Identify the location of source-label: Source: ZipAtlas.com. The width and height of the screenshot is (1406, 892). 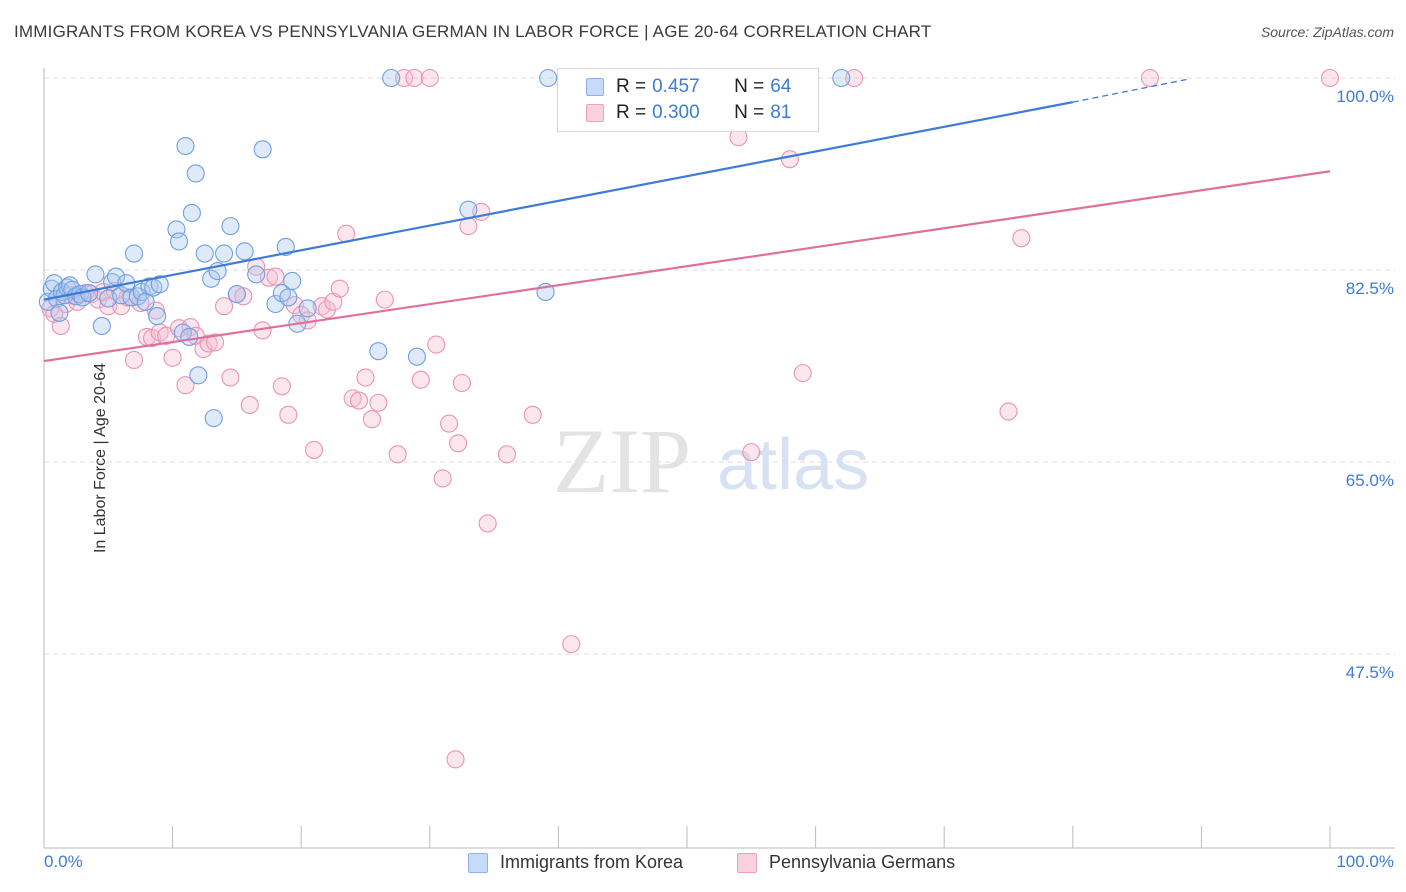
(1327, 32).